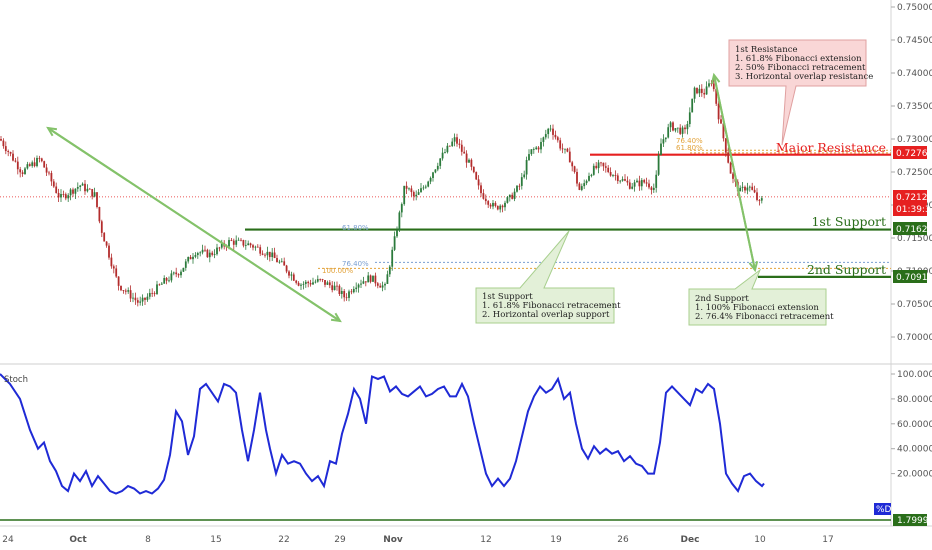 Image resolution: width=932 pixels, height=550 pixels. I want to click on x-tick-label: Nov, so click(393, 540).